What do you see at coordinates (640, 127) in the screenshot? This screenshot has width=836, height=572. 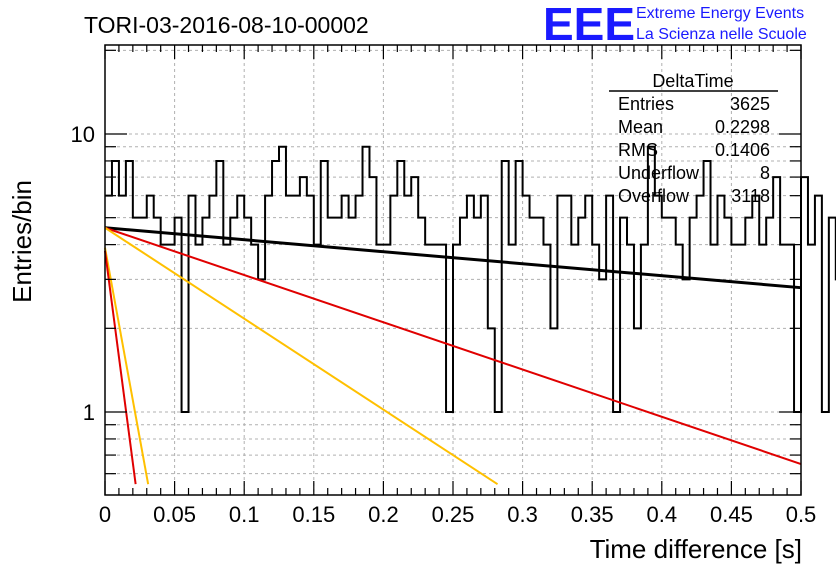 I see `stats-label: Mean` at bounding box center [640, 127].